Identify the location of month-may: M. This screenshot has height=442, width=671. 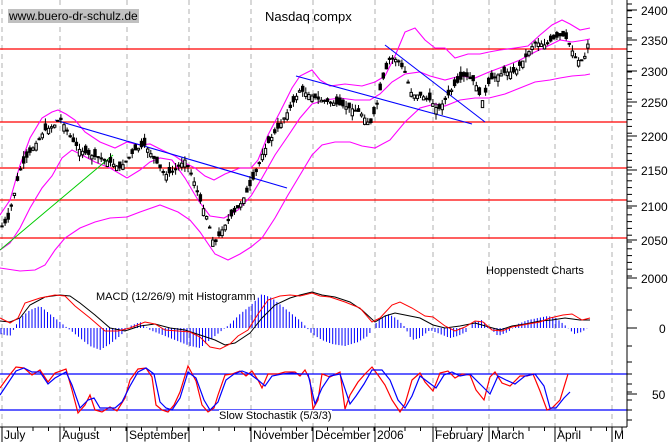
(619, 435).